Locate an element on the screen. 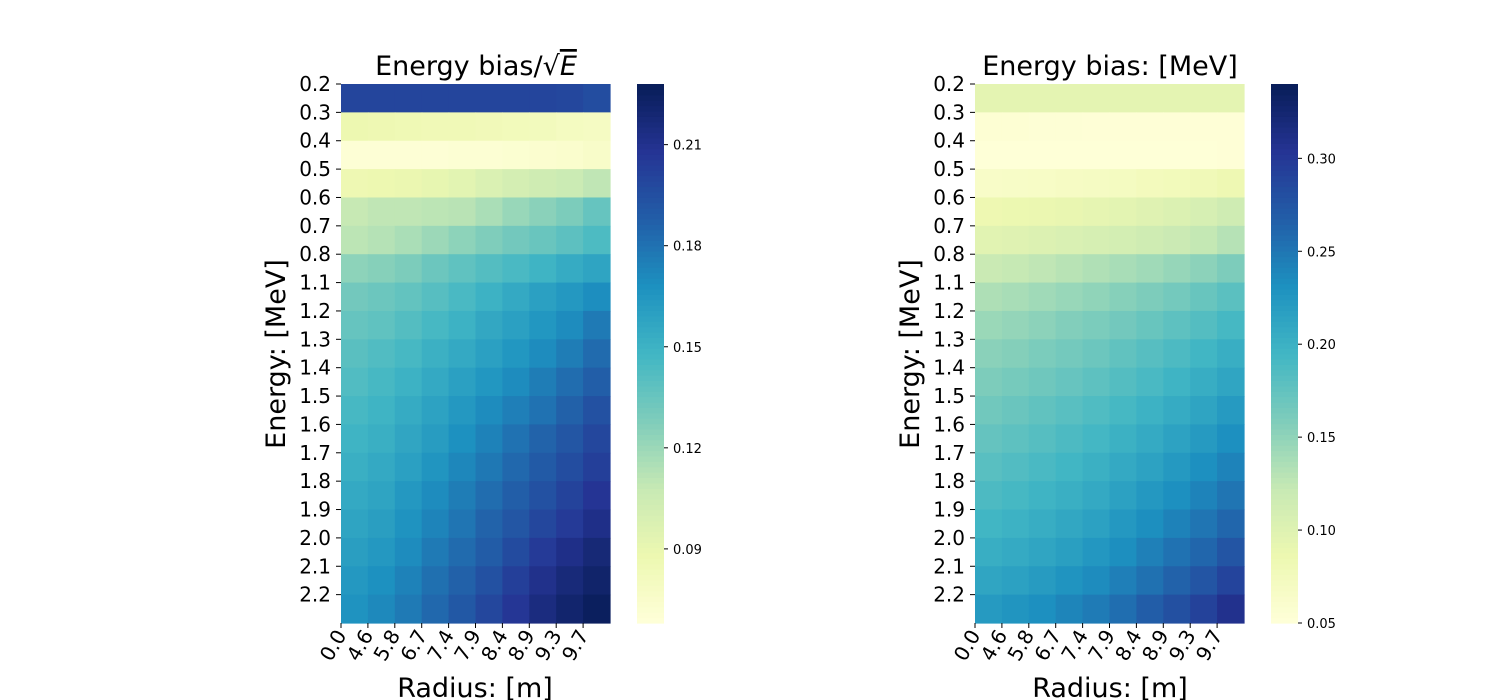  y-tick-label: 2.1 is located at coordinates (315, 566).